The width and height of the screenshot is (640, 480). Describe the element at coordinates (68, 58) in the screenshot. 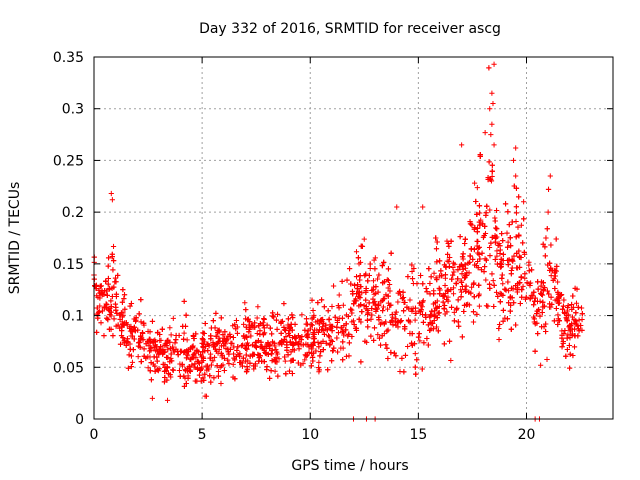

I see `y-tick-label: 0.35` at that location.